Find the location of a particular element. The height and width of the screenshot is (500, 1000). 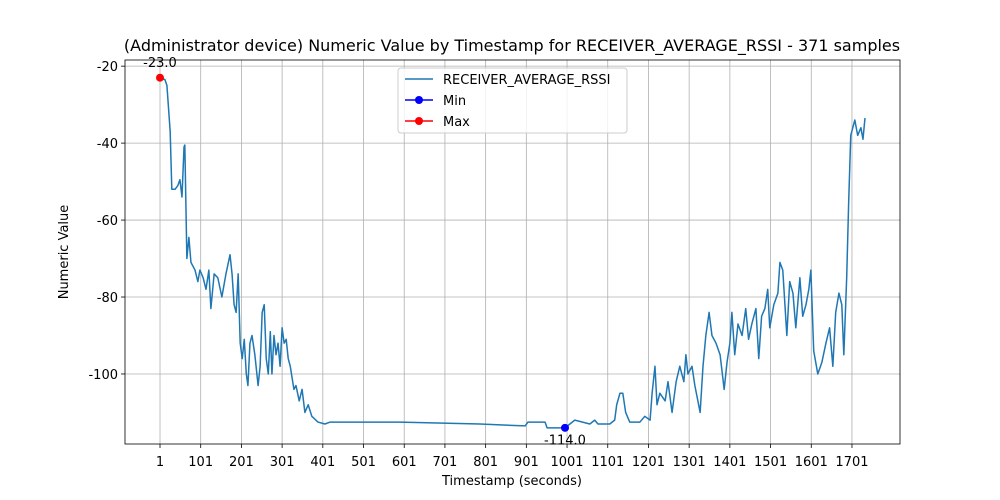

y-tick-label: -80 is located at coordinates (107, 298).